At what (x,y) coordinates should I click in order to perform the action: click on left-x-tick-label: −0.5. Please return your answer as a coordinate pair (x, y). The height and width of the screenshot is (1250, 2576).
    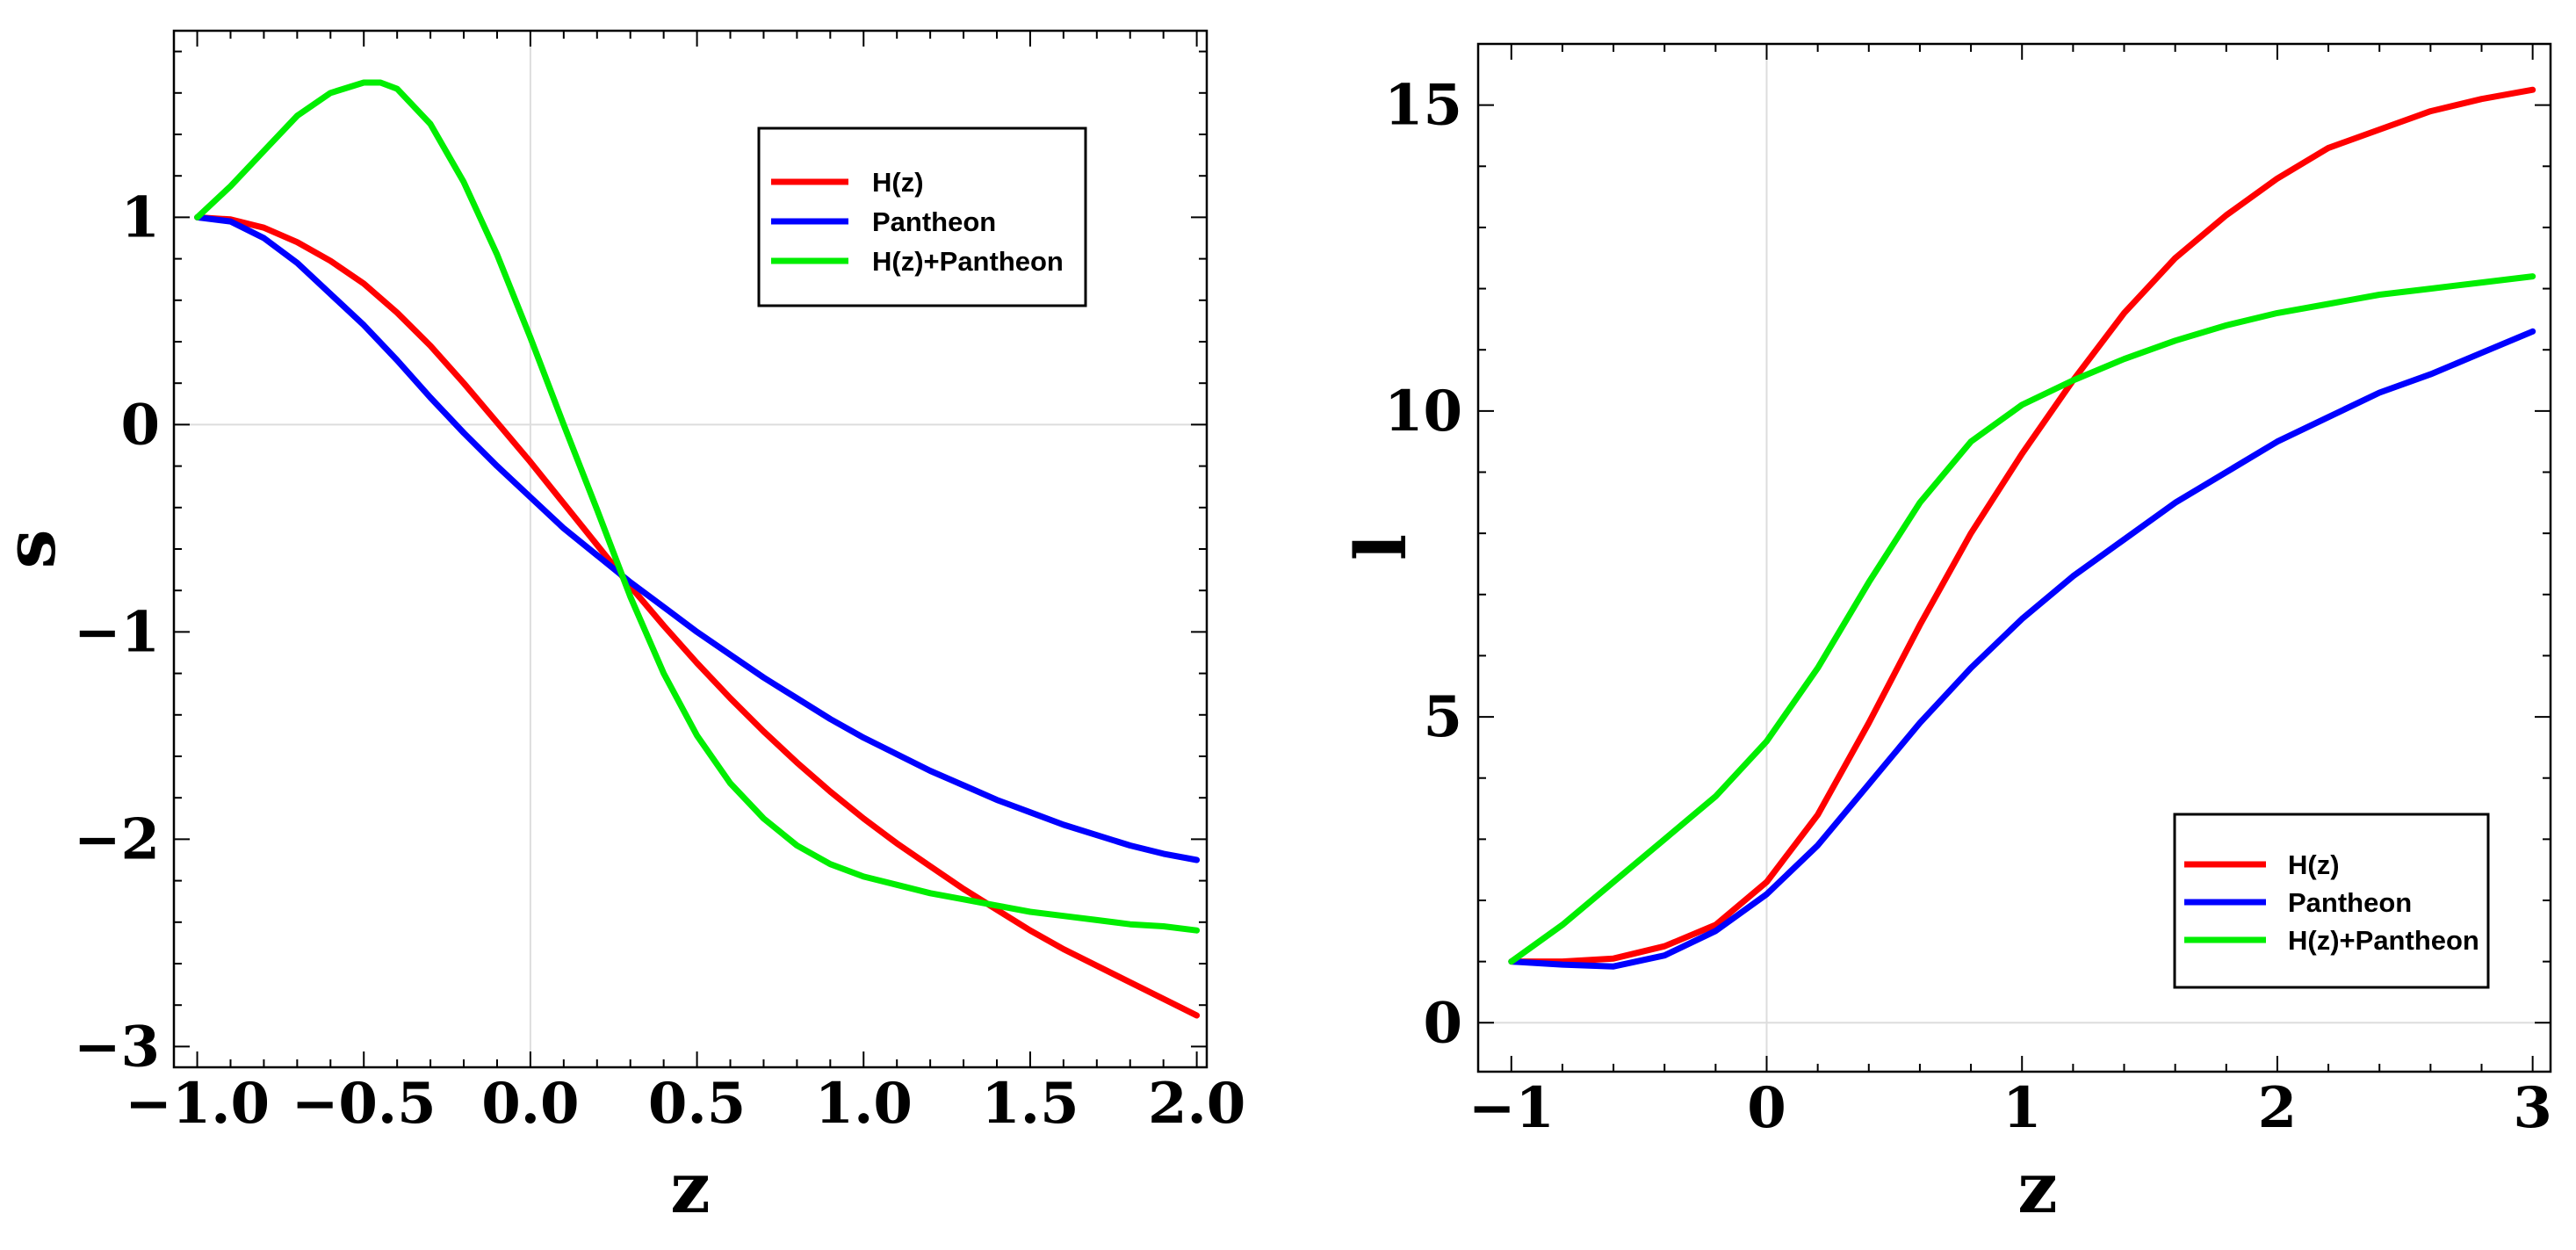
    Looking at the image, I should click on (364, 1104).